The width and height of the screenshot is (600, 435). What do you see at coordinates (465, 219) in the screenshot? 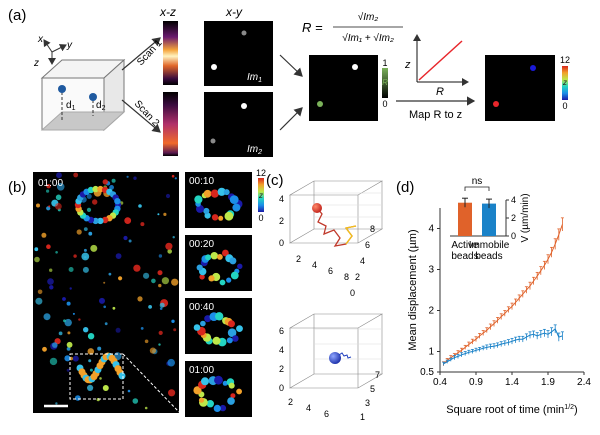
I see `inset-bar` at bounding box center [465, 219].